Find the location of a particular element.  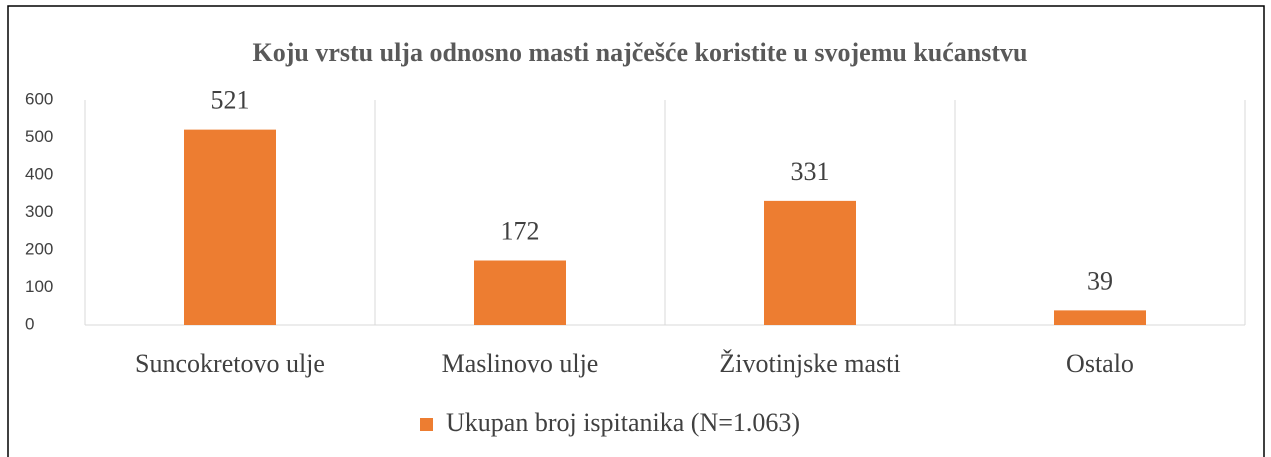

y-tick-label: 0 is located at coordinates (29, 323).